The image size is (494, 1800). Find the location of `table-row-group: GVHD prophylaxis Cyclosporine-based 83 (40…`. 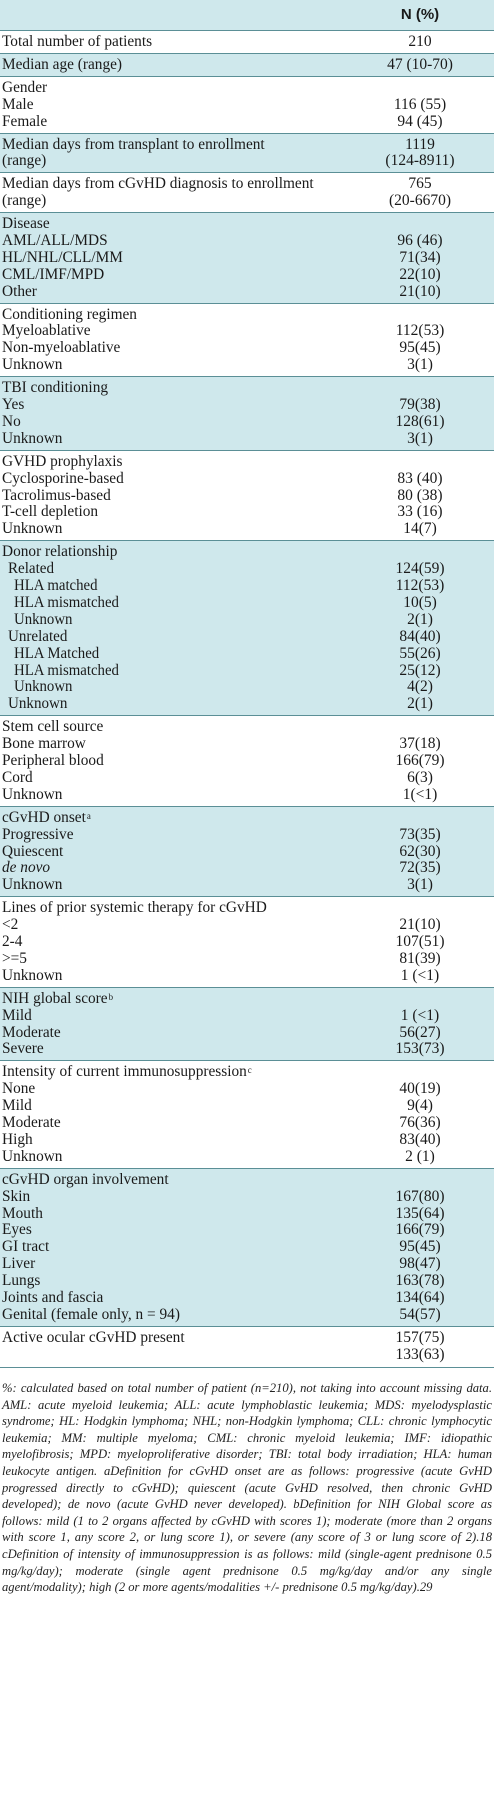

table-row-group: GVHD prophylaxis Cyclosporine-based 83 (40… is located at coordinates (247, 496).